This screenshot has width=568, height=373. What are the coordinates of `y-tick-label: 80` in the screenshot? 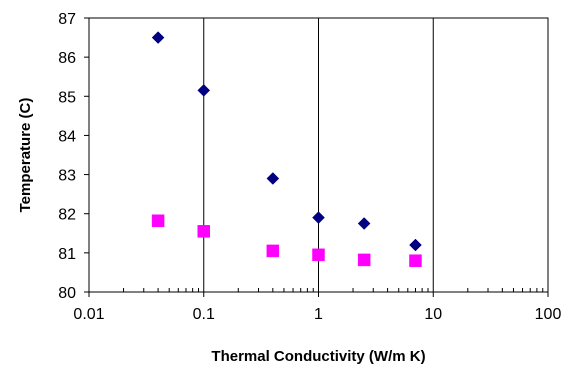 It's located at (67, 293).